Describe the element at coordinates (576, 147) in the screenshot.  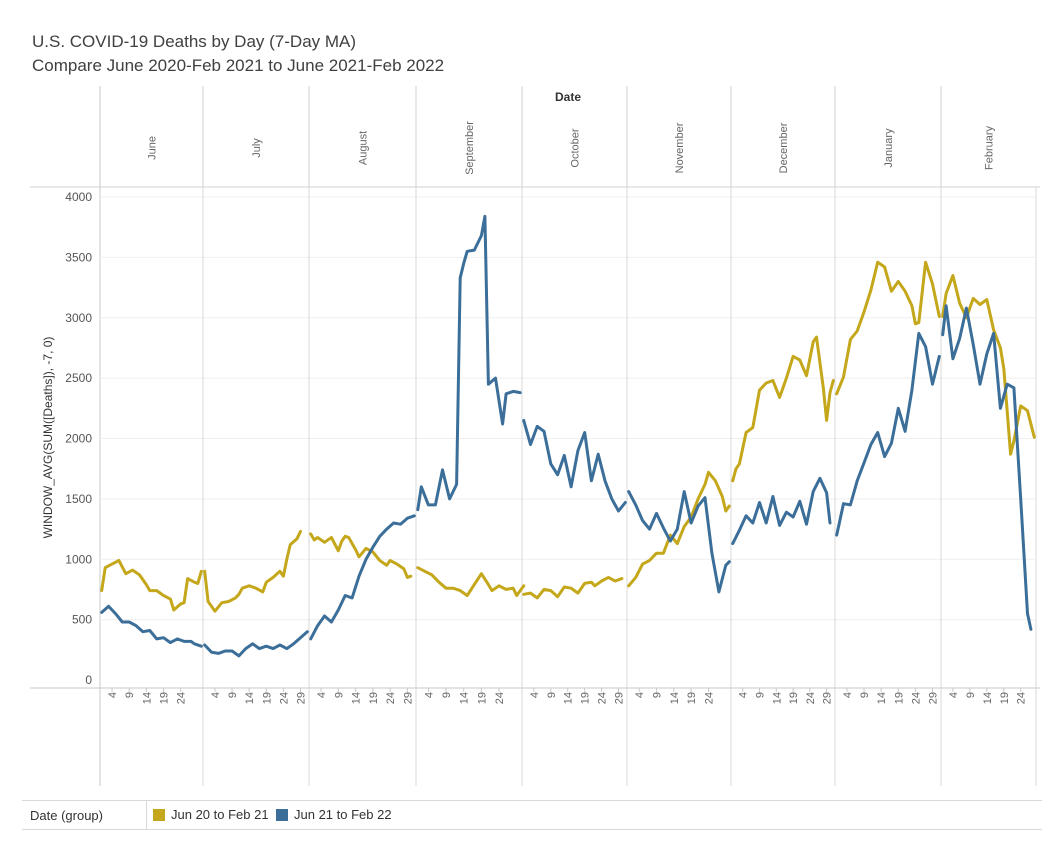
I see `month-label: October` at that location.